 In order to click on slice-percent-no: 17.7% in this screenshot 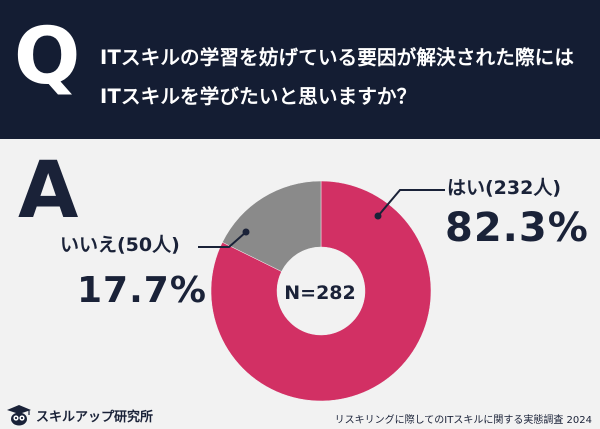, I will do `click(142, 290)`.